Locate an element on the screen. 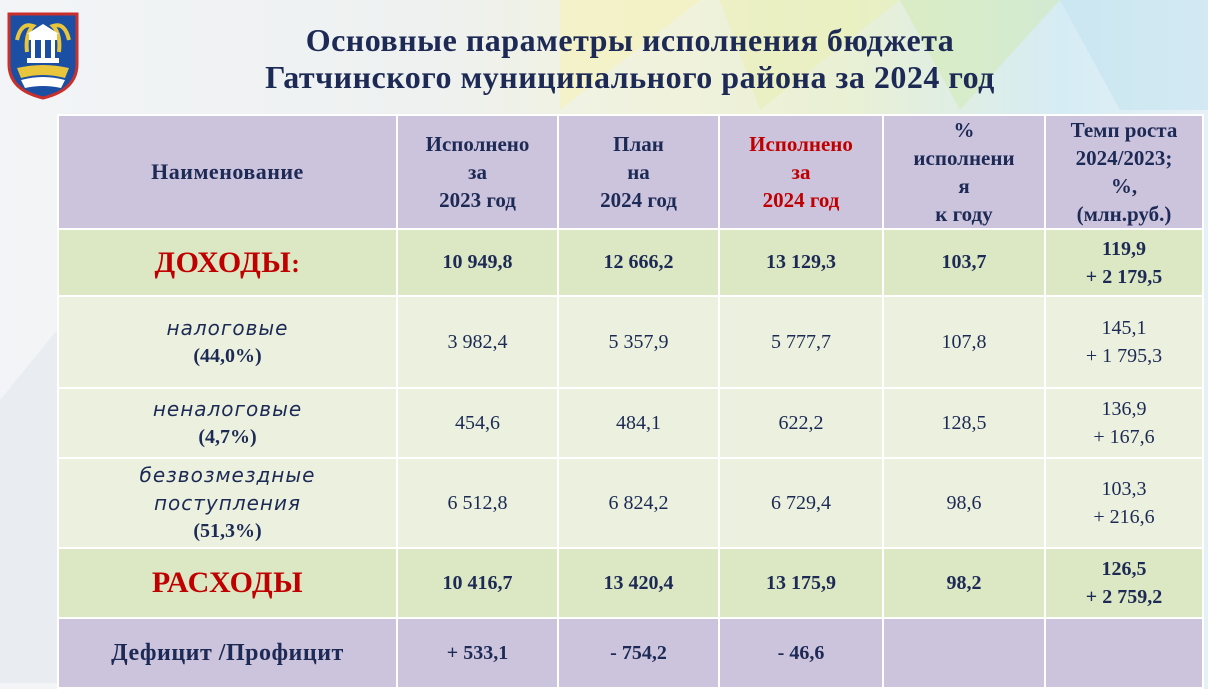  header-executed-2024: Исполнено за 2024 год is located at coordinates (801, 172).